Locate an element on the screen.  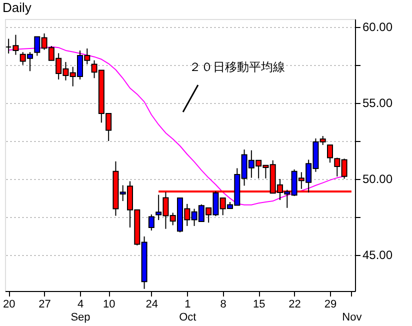
x-tick-label: 1 Oct is located at coordinates (187, 311).